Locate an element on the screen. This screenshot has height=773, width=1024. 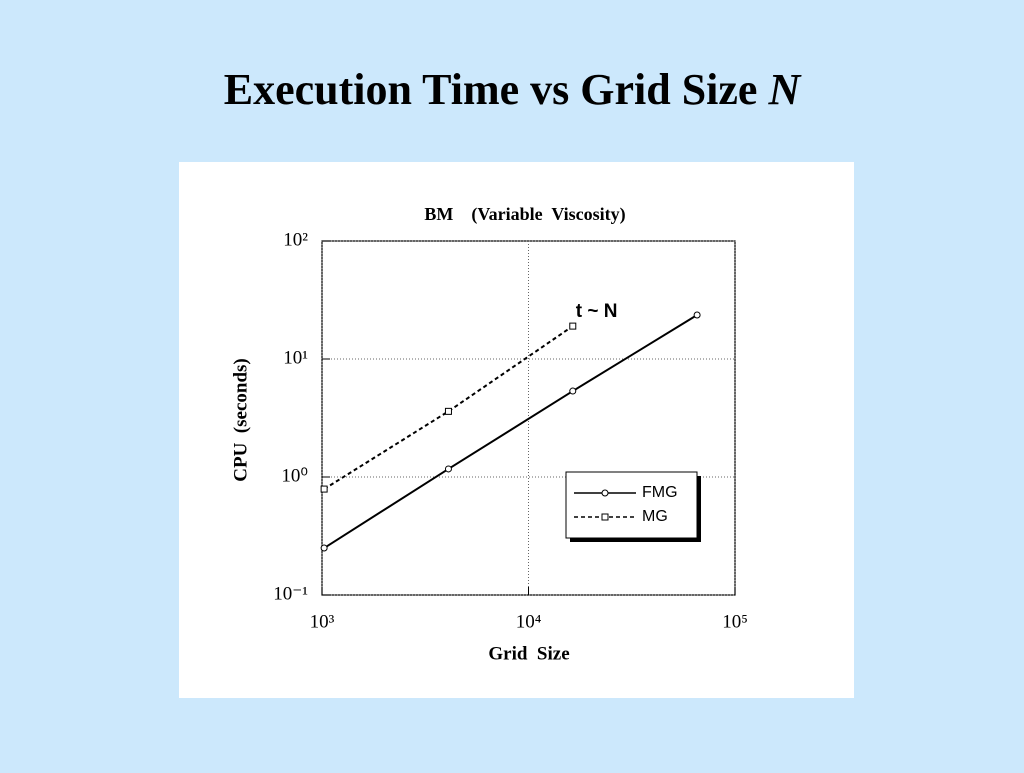
y-axis-label: CPU (seconds) is located at coordinates (240, 420).